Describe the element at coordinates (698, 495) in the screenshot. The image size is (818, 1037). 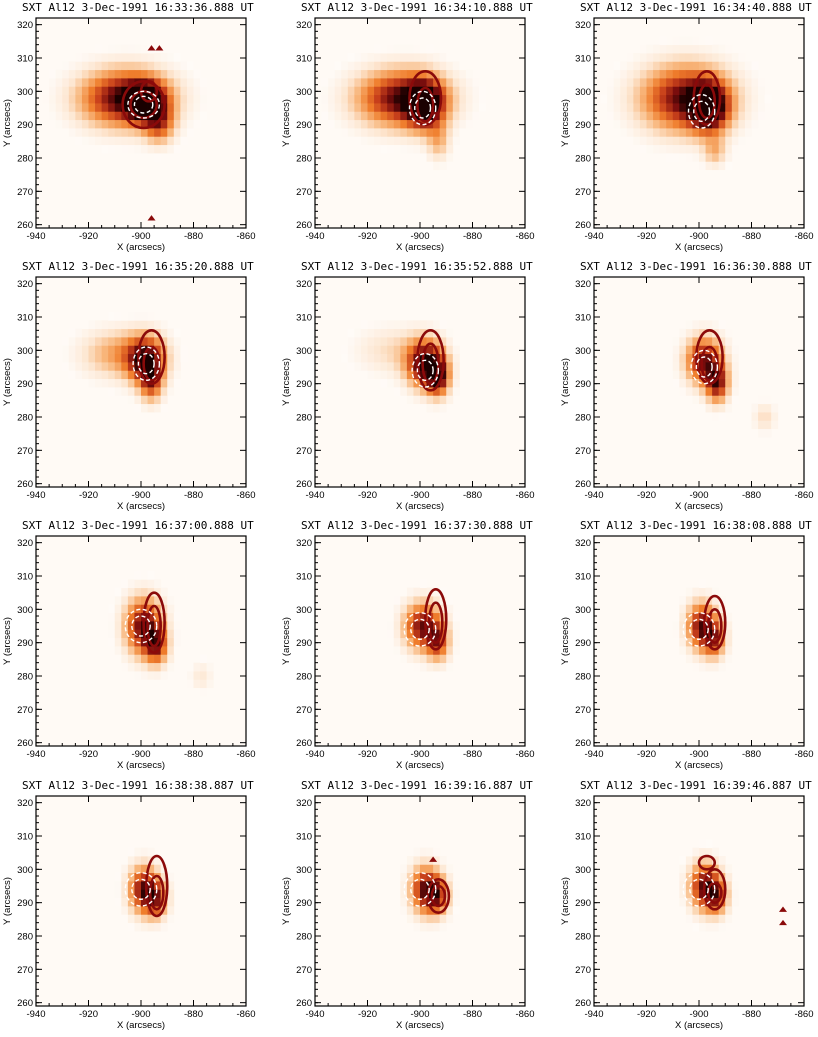
I see `x-tick-label: -900` at that location.